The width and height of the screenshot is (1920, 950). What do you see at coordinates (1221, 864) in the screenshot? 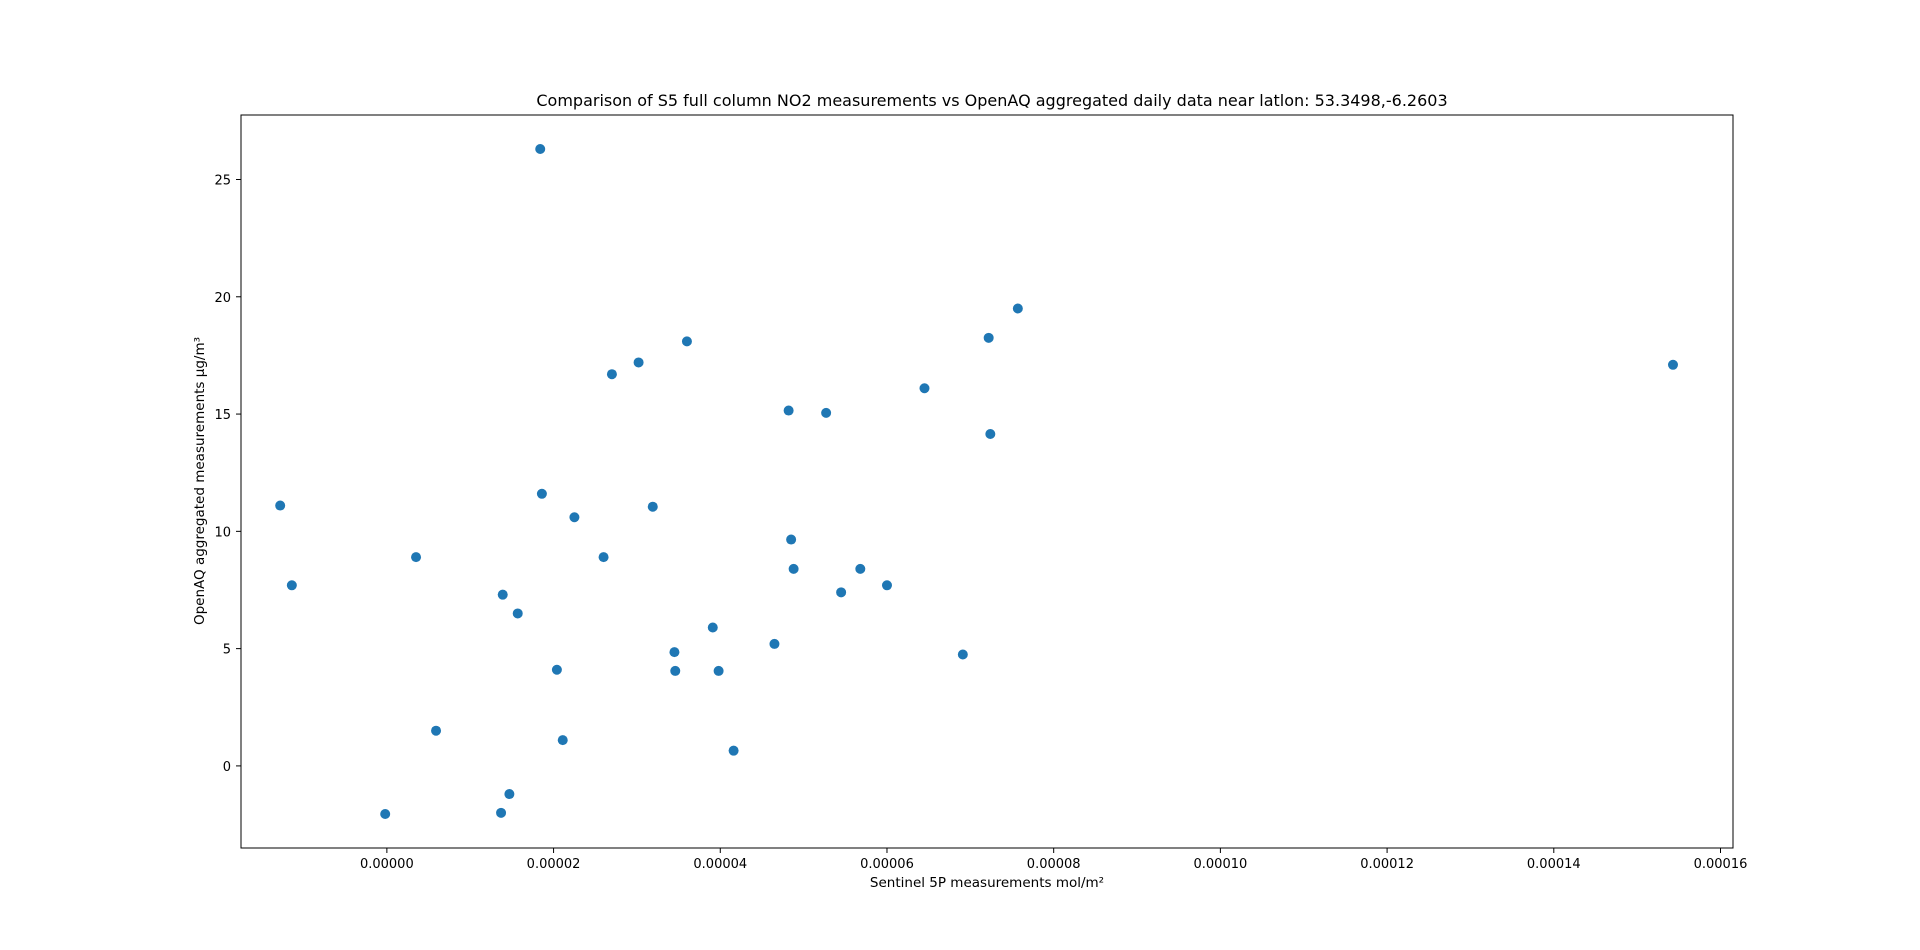
I see `x-tick-label: 0.00010` at bounding box center [1221, 864].